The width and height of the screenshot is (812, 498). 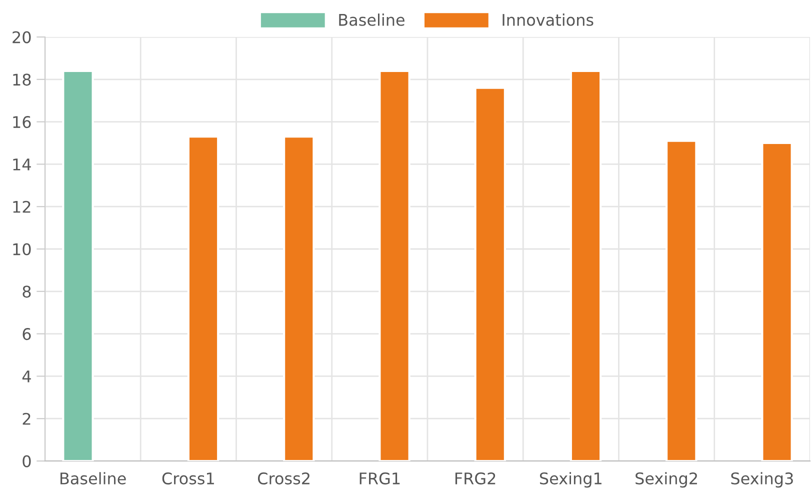 I want to click on x-tick-label: FRG1, so click(x=380, y=478).